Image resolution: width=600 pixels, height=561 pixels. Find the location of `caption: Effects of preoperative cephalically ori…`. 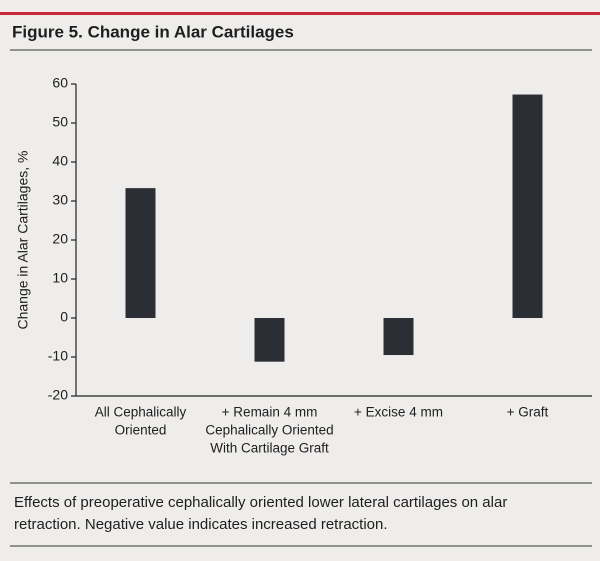

caption: Effects of preoperative cephalically ori… is located at coordinates (260, 502).